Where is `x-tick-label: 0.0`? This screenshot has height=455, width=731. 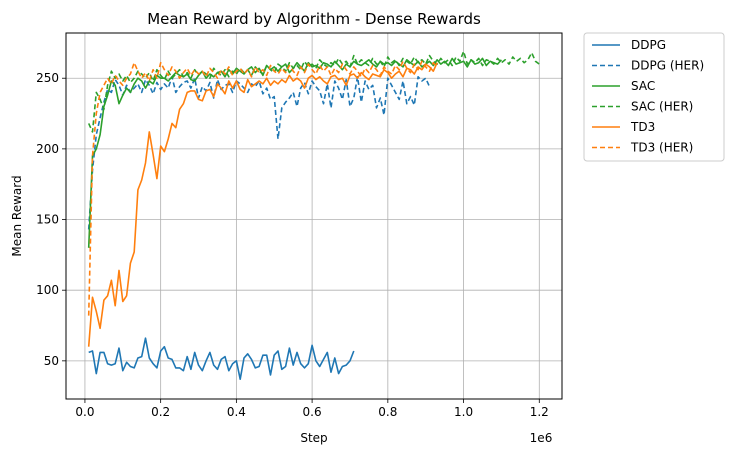 x-tick-label: 0.0 is located at coordinates (84, 412).